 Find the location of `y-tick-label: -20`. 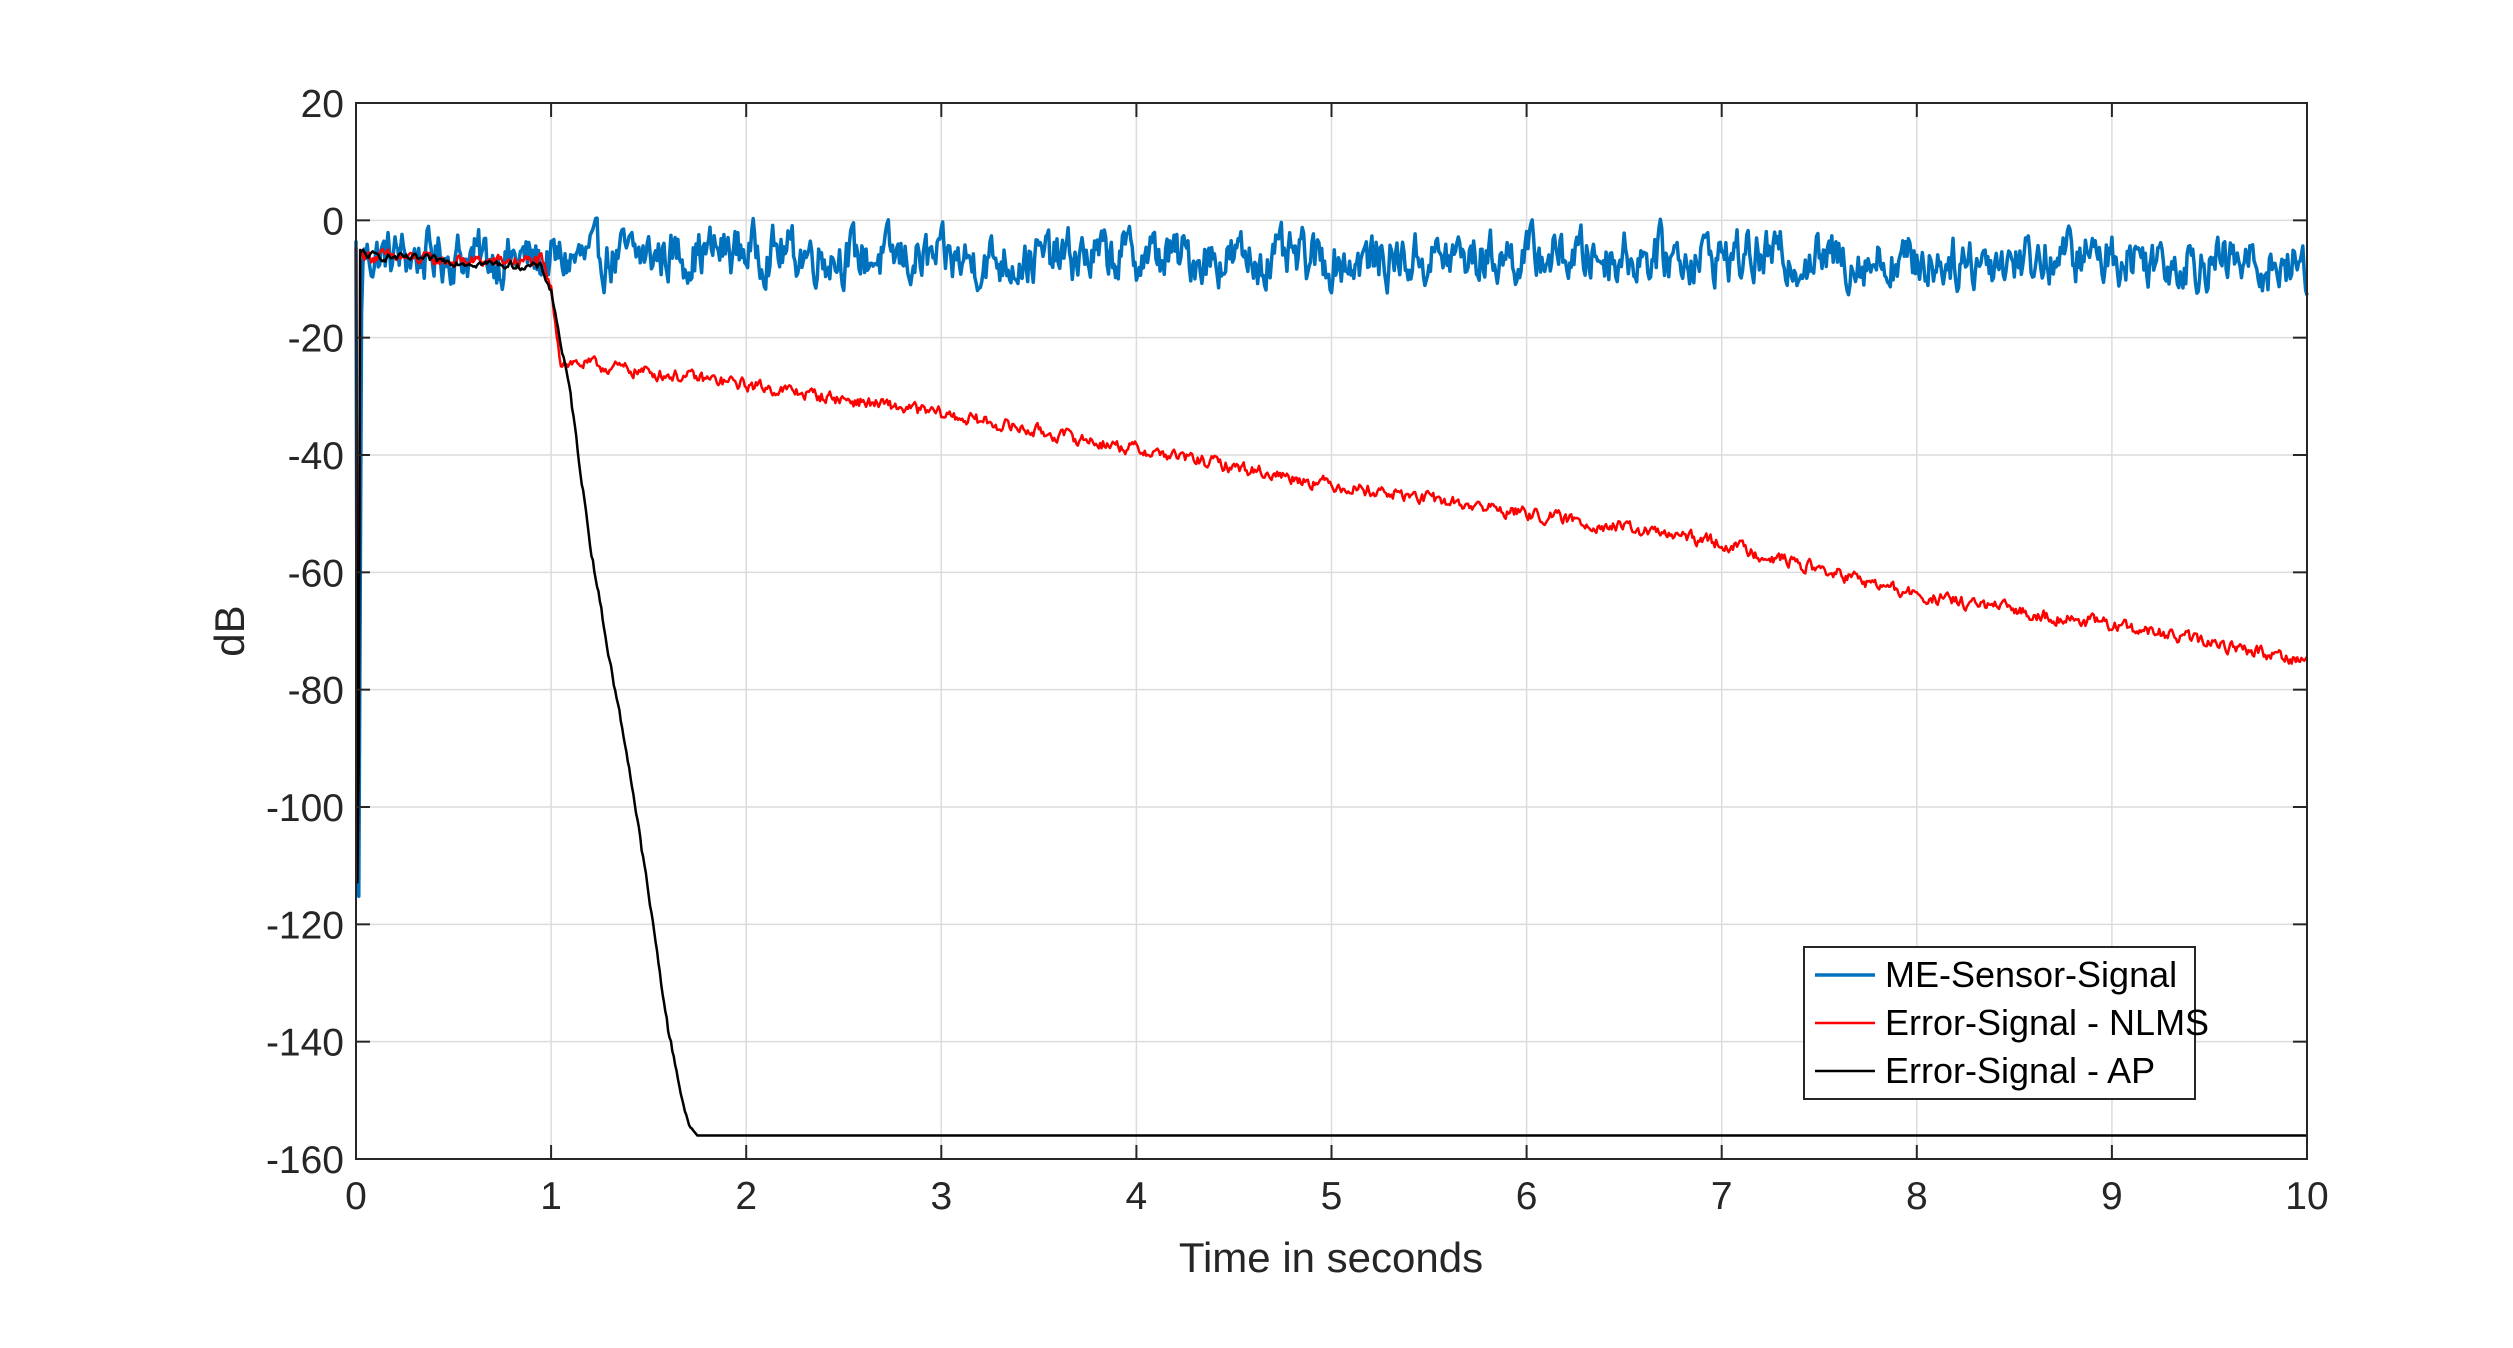

y-tick-label: -20 is located at coordinates (316, 339).